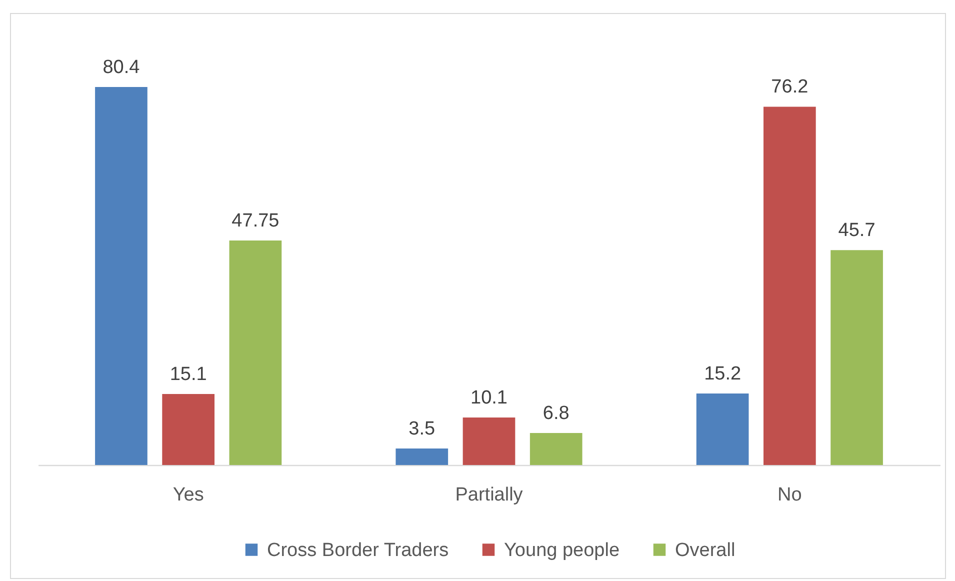  I want to click on data-label: 47.75, so click(256, 221).